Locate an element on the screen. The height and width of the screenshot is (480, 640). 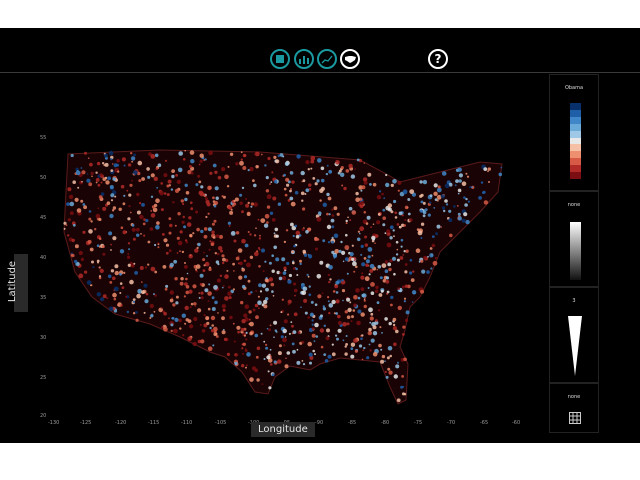
x-tick: -110 is located at coordinates (187, 423).